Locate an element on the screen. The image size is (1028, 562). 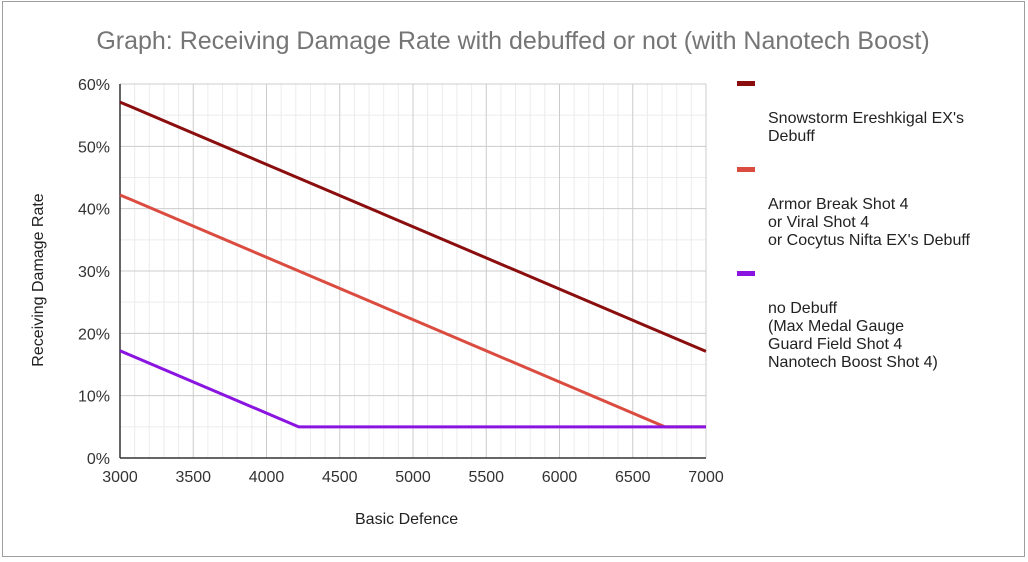
x-tick-label: 3000 is located at coordinates (120, 477).